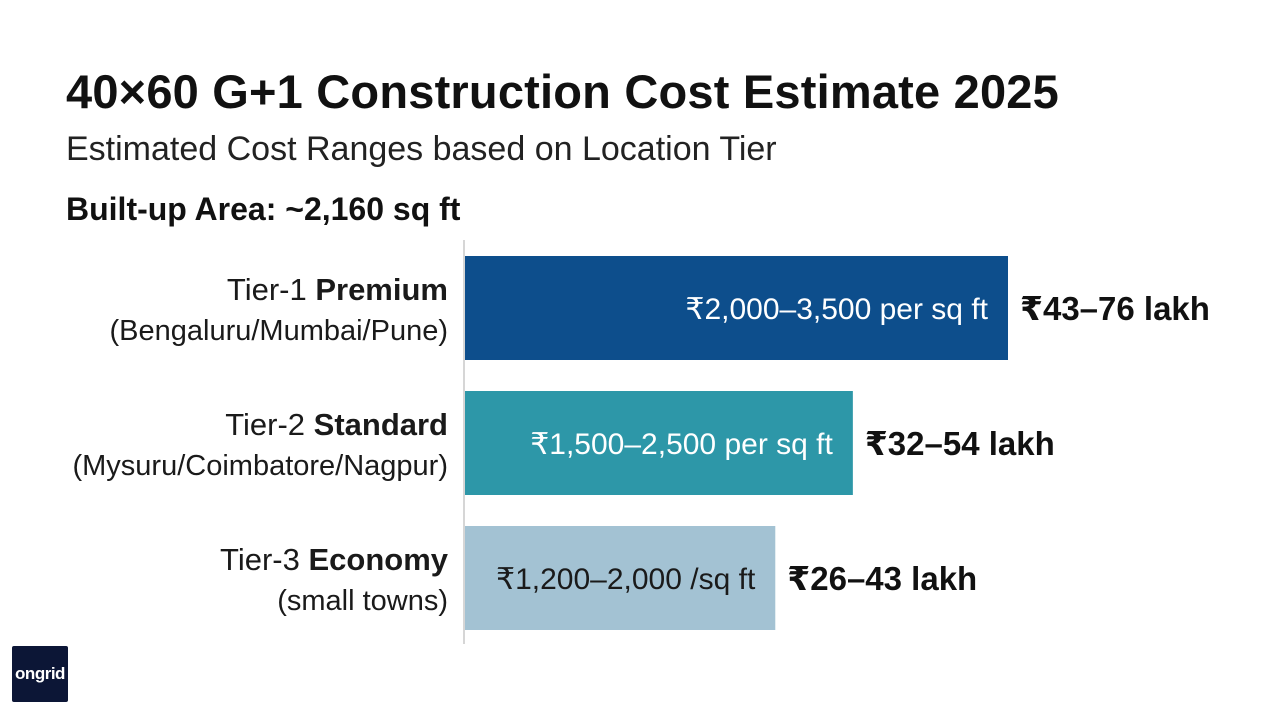 This screenshot has width=1280, height=714. I want to click on brand-logo: ongrid, so click(40, 674).